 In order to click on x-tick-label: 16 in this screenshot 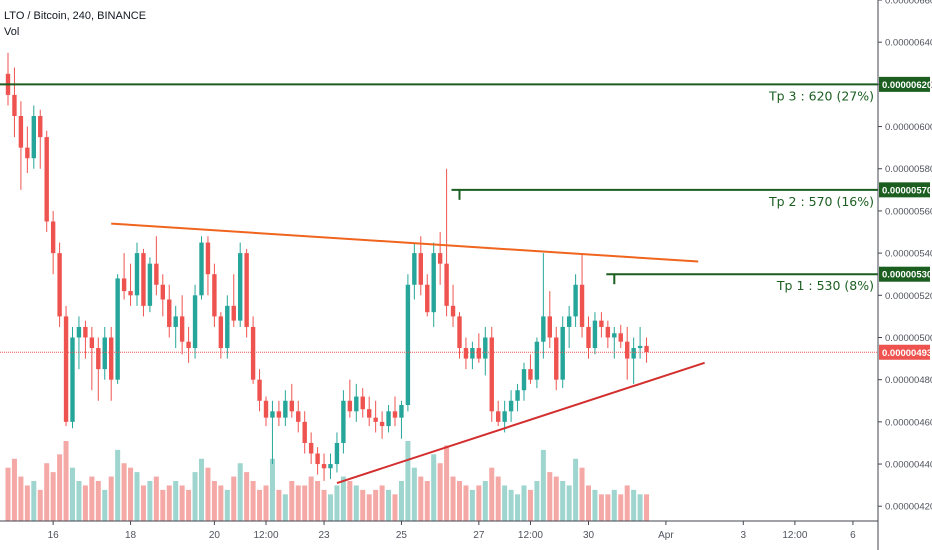, I will do `click(54, 535)`.